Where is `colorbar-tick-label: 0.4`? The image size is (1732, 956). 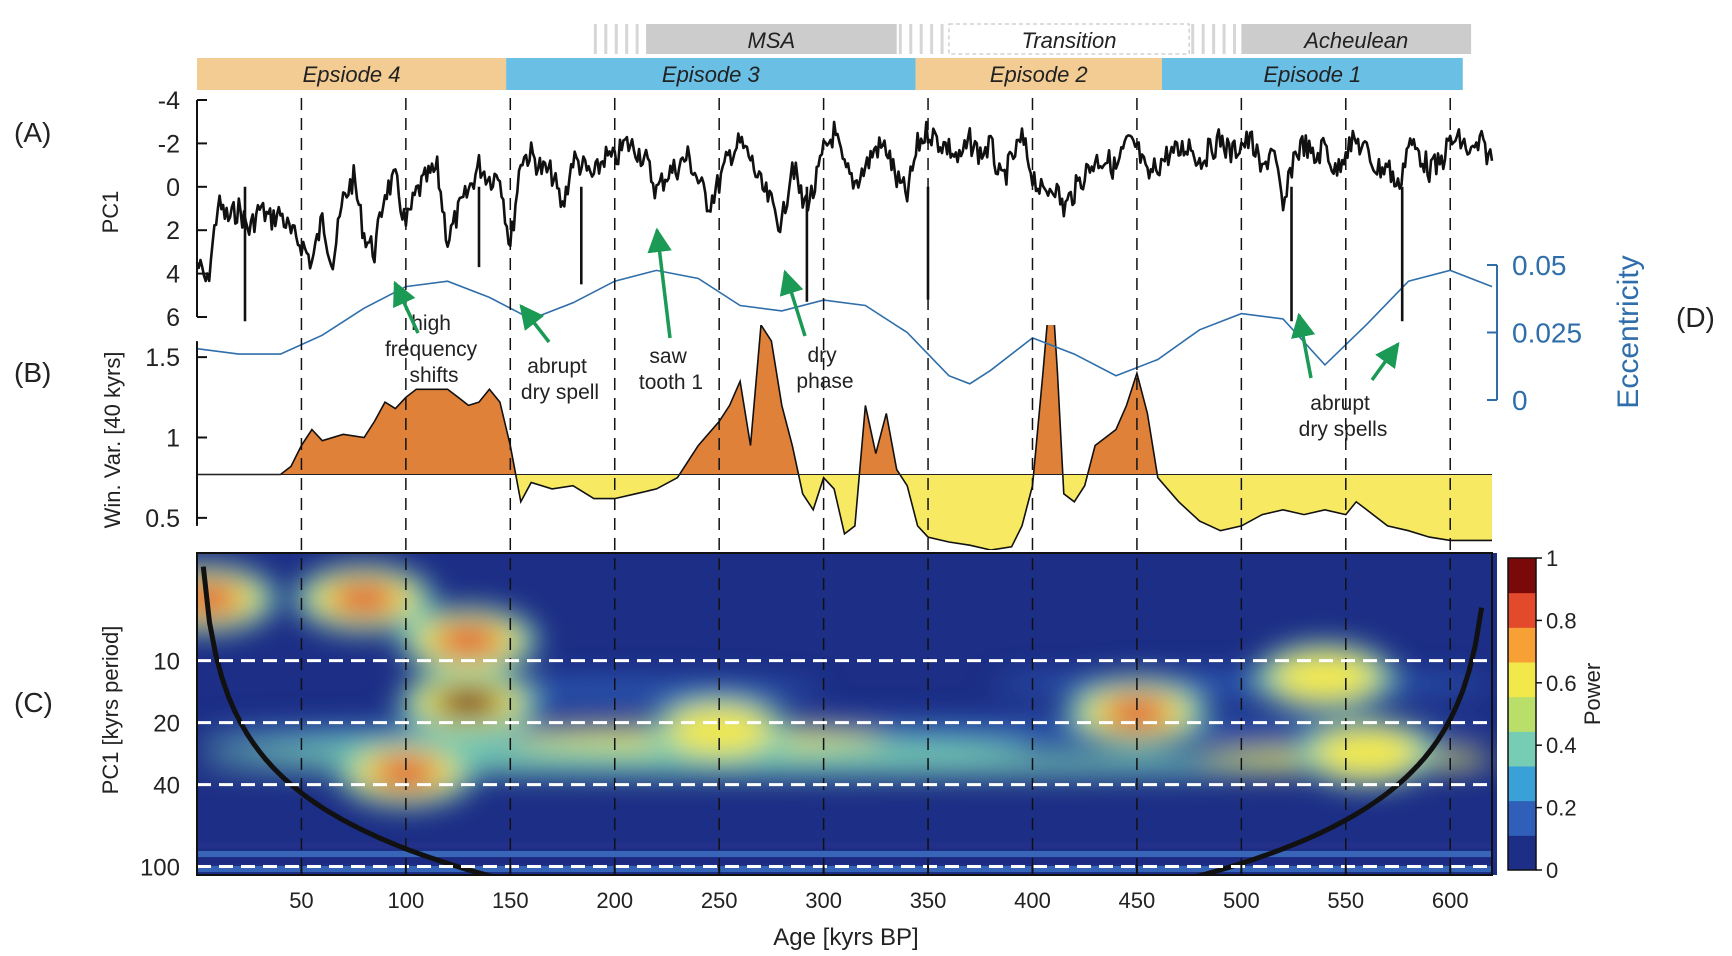 colorbar-tick-label: 0.4 is located at coordinates (1561, 745).